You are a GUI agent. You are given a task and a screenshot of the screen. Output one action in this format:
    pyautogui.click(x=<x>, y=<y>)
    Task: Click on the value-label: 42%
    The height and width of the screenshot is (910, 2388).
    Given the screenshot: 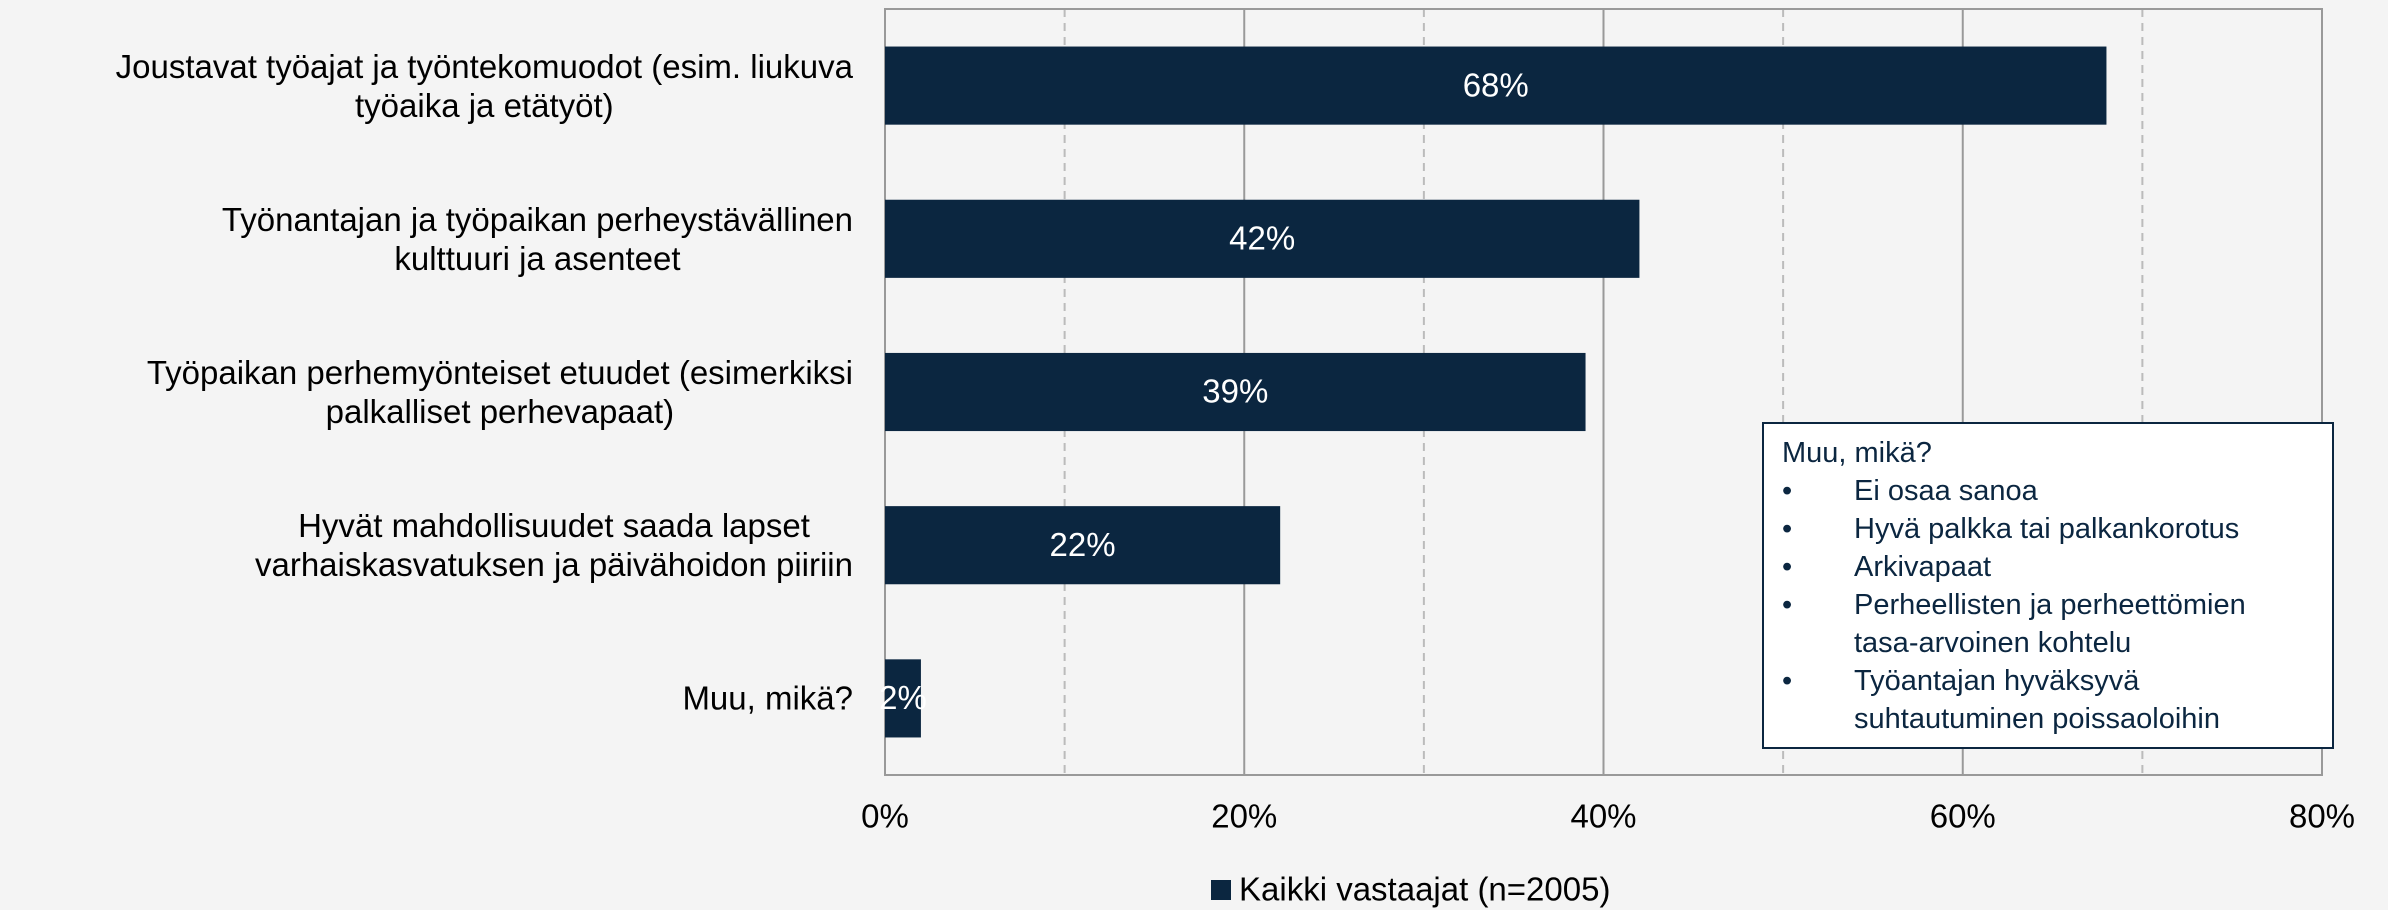 What is the action you would take?
    pyautogui.click(x=1262, y=238)
    